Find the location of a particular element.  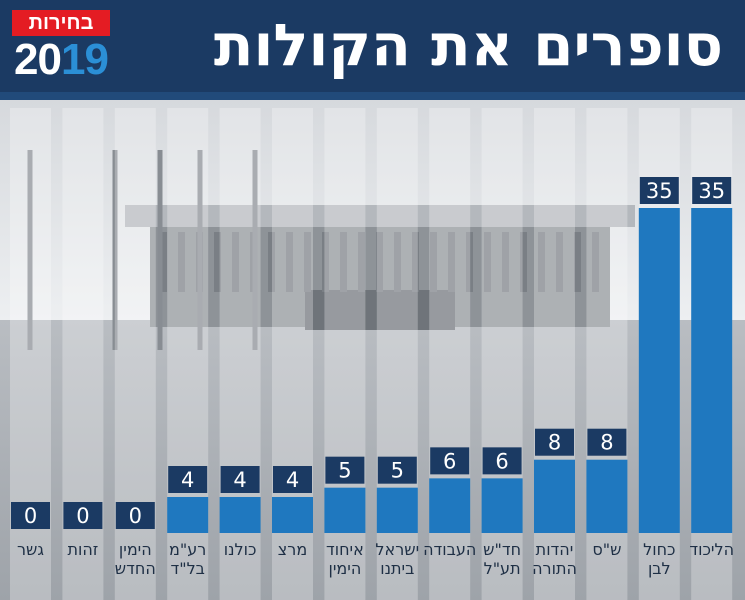

party-label: רע"מ is located at coordinates (187, 549).